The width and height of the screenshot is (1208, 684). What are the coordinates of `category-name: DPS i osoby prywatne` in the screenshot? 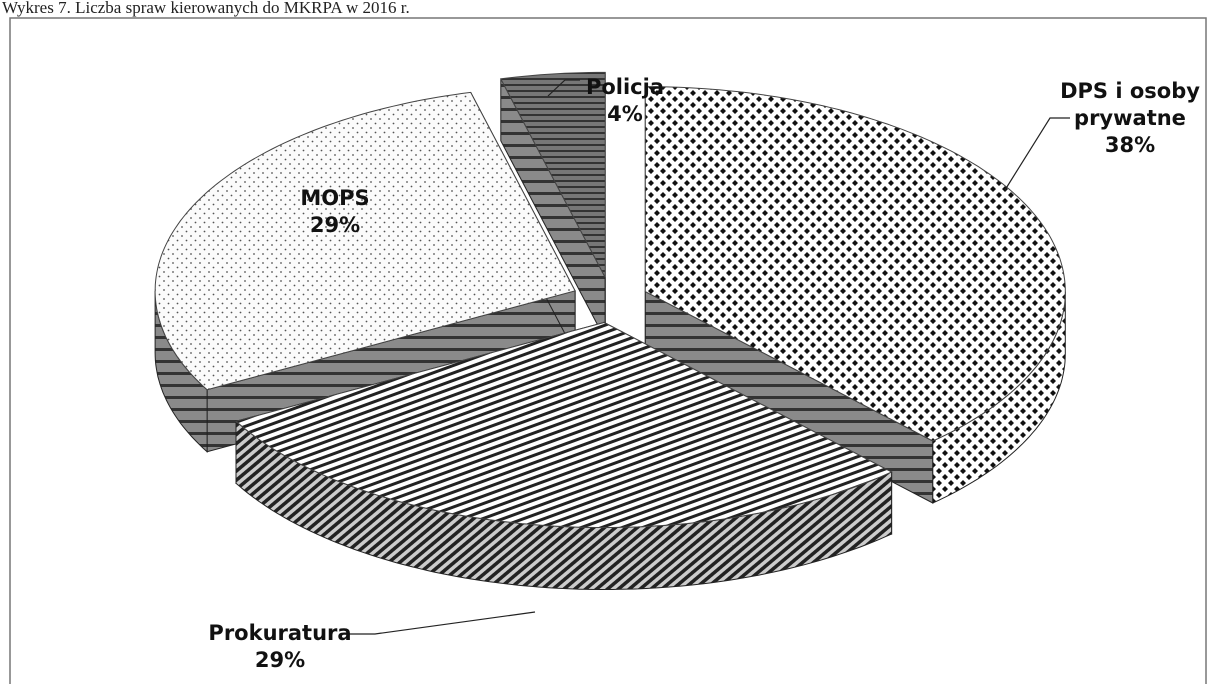 It's located at (1130, 104).